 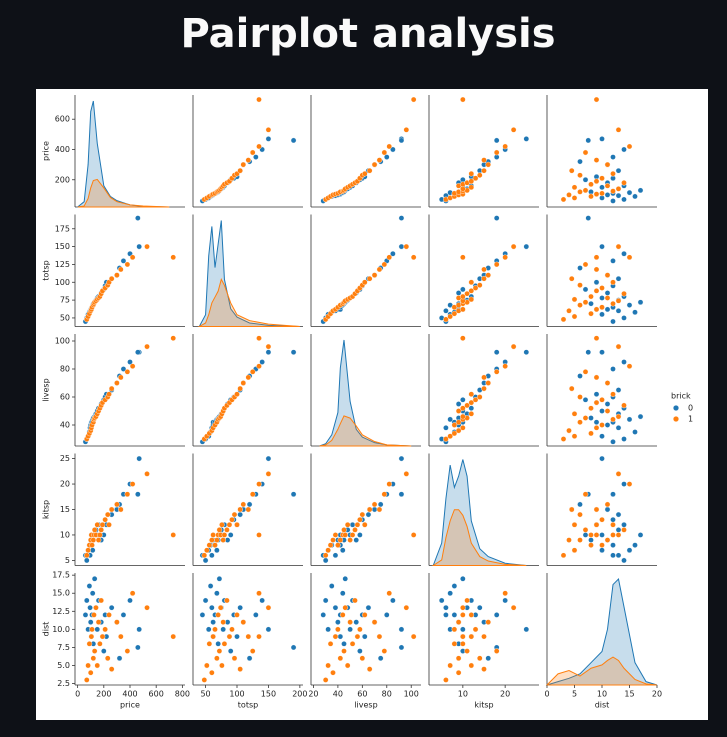 I want to click on y-tick-label: 125, so click(x=62, y=264).